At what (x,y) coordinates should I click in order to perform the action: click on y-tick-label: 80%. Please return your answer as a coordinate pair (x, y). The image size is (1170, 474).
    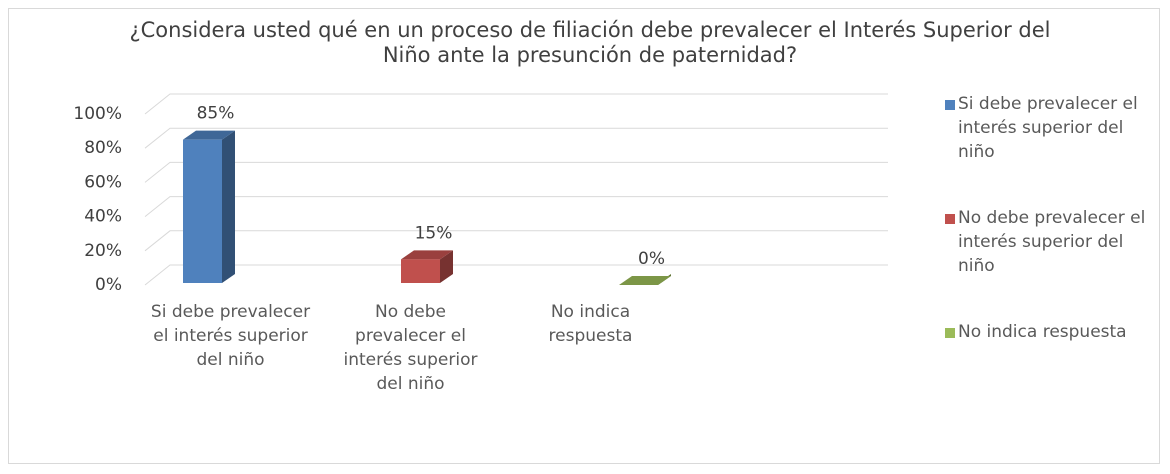
    Looking at the image, I should click on (103, 148).